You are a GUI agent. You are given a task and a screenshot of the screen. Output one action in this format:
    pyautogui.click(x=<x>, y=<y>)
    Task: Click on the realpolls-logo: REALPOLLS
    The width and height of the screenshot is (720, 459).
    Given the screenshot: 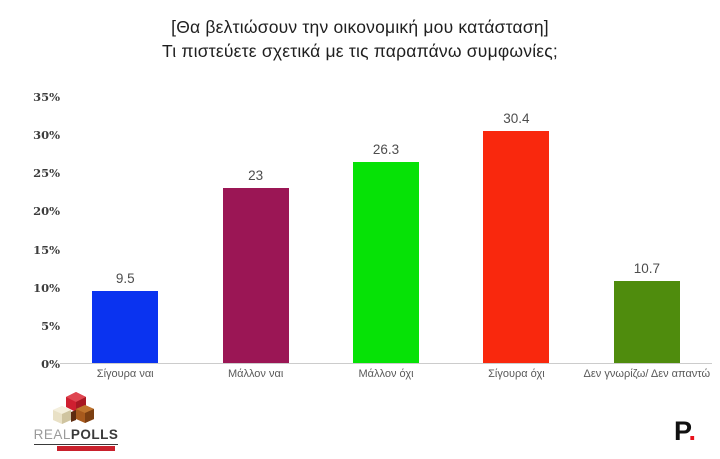 What is the action you would take?
    pyautogui.click(x=76, y=421)
    